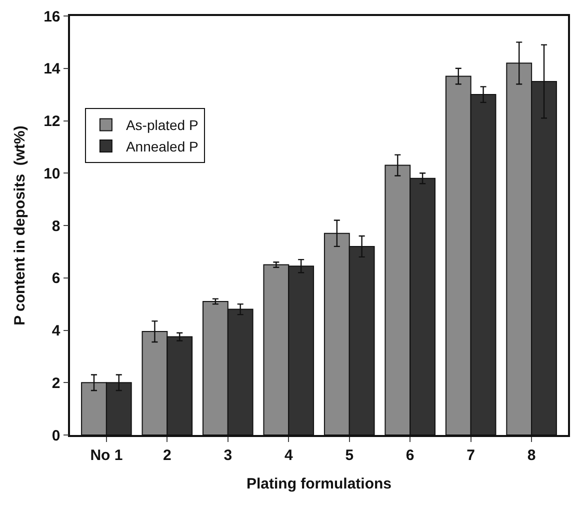 Image resolution: width=578 pixels, height=515 pixels. I want to click on y-axis-title: P content in deposits (wt%), so click(19, 226).